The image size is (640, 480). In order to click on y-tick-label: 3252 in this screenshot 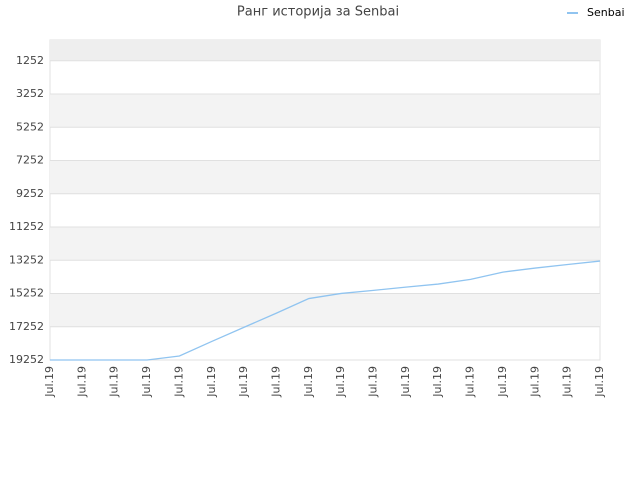, I will do `click(30, 93)`.